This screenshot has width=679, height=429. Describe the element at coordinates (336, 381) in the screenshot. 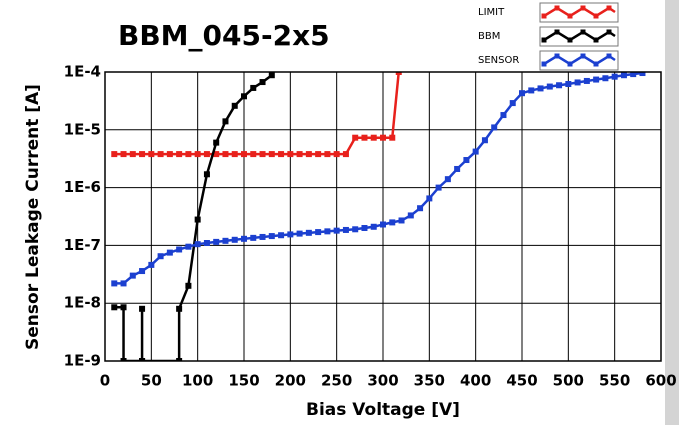

I see `x-tick-label: 250` at that location.